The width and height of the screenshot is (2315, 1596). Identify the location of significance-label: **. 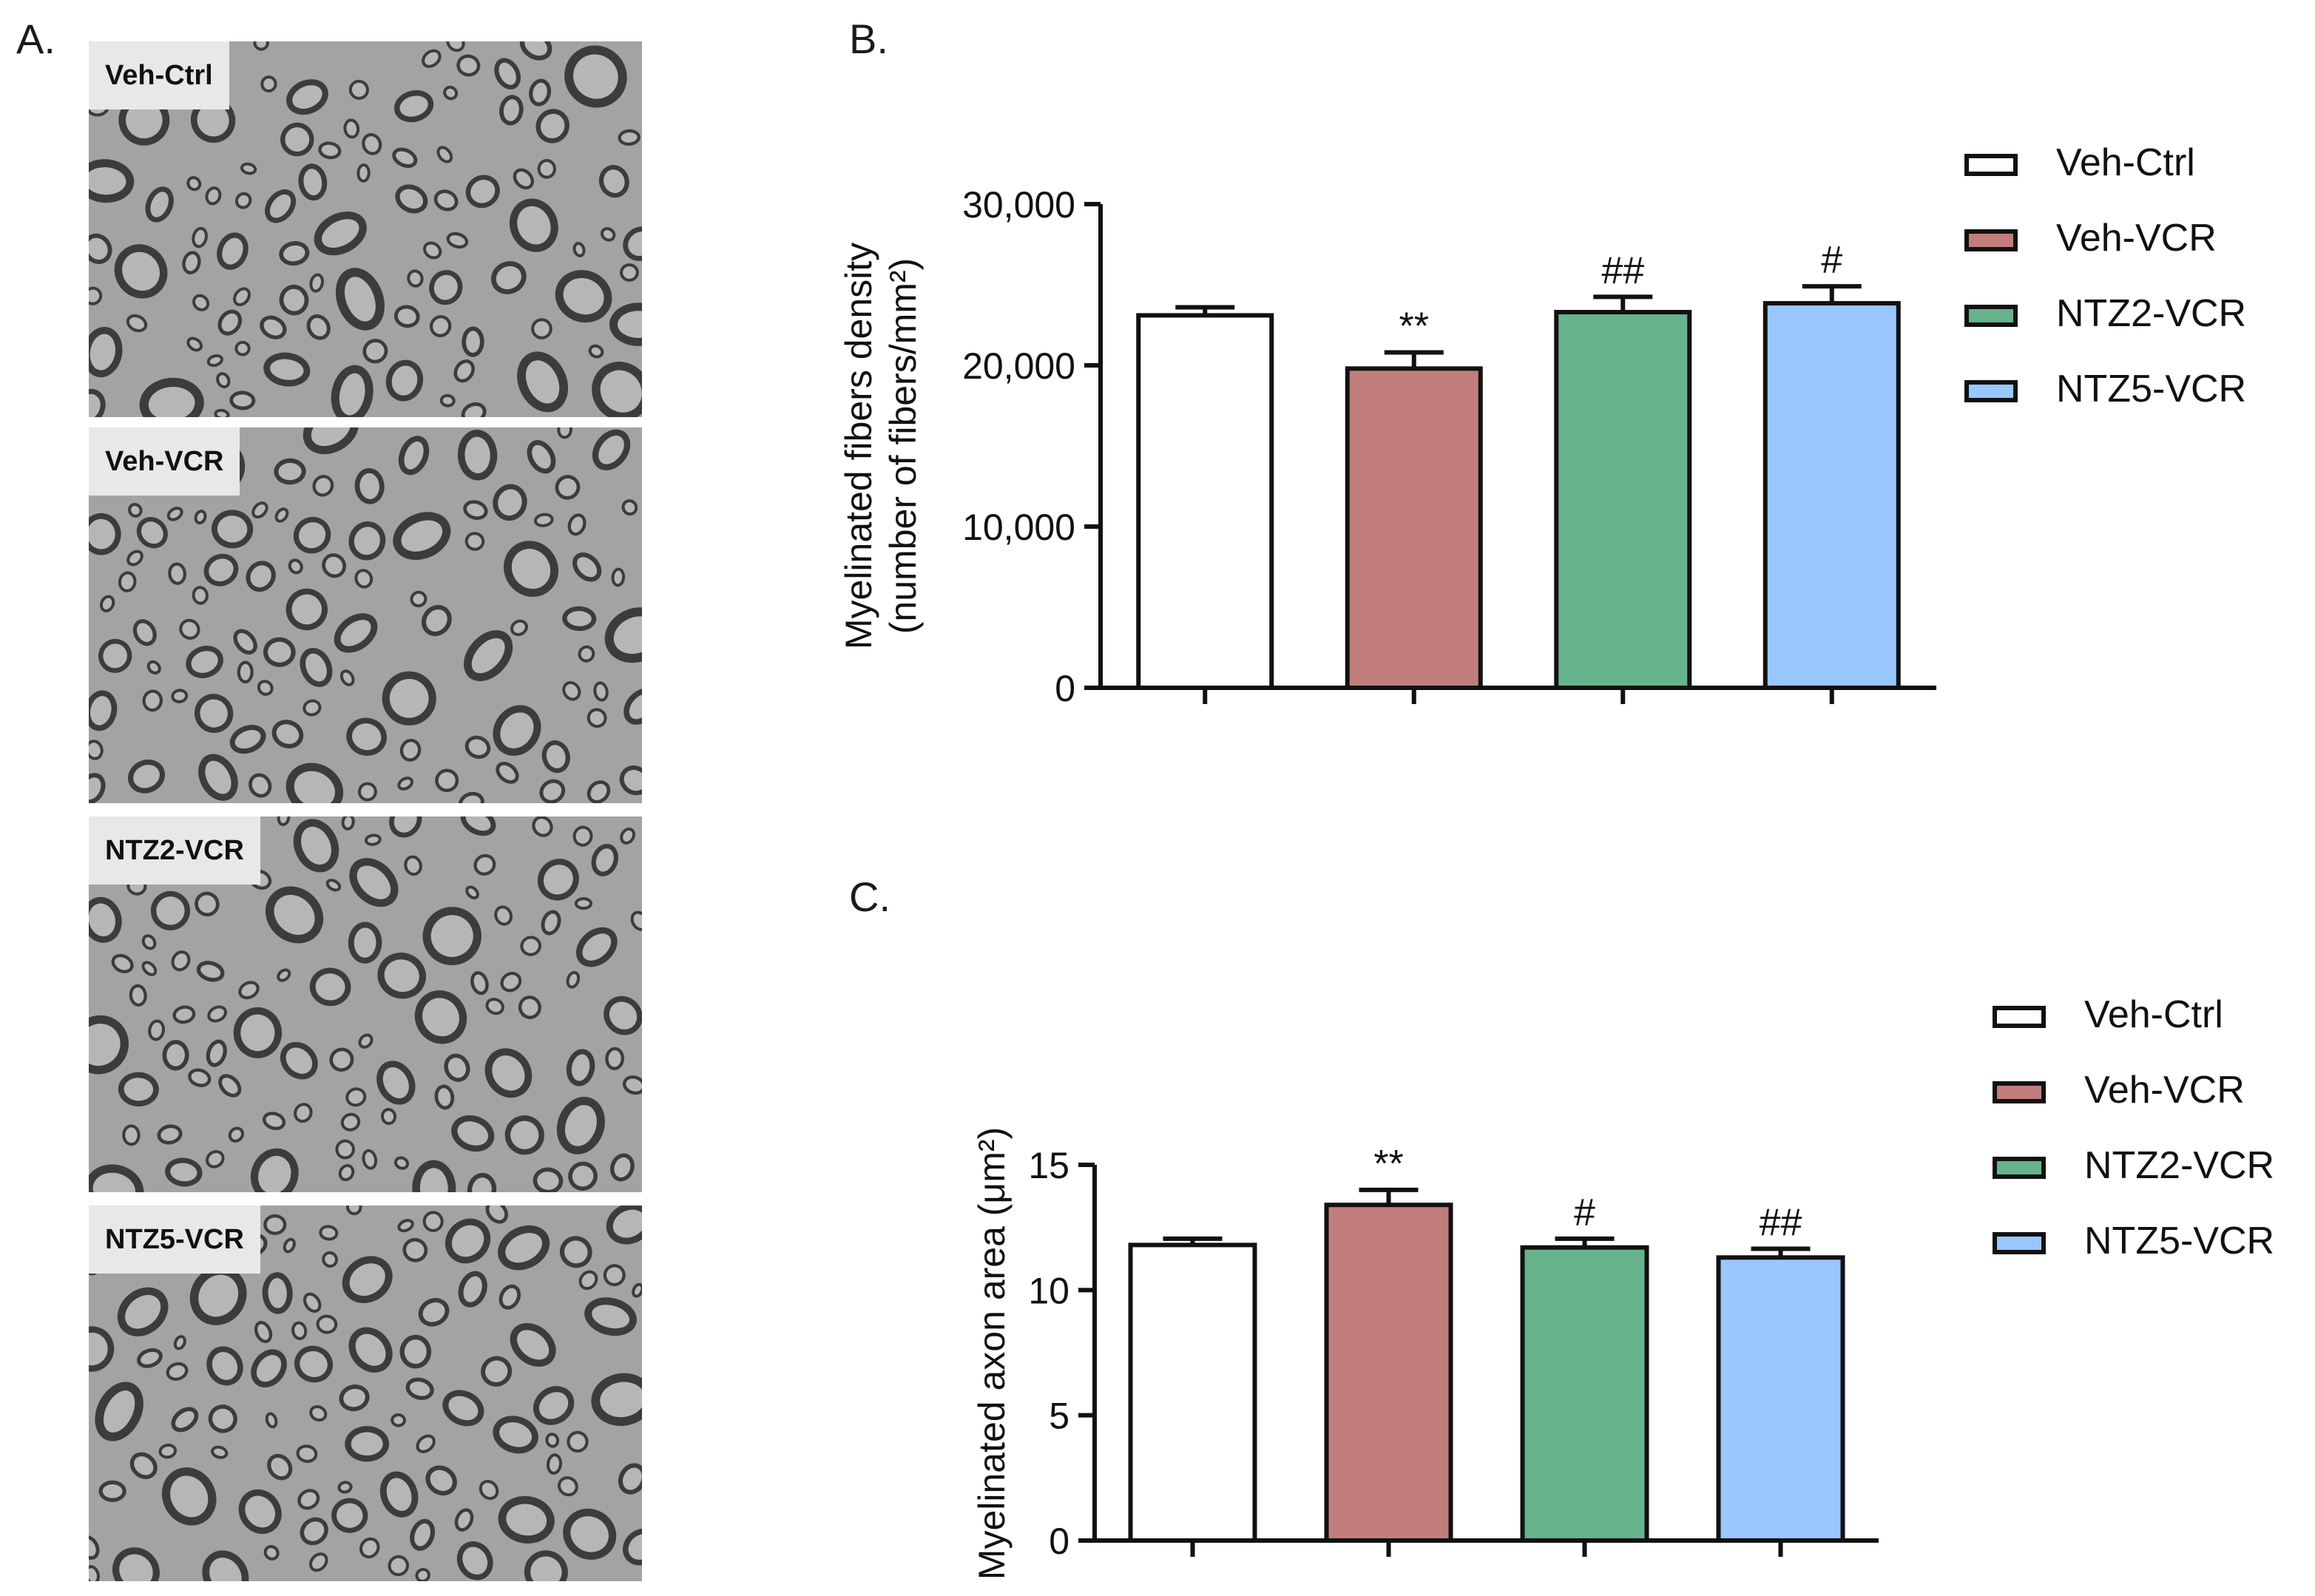
(1388, 1164).